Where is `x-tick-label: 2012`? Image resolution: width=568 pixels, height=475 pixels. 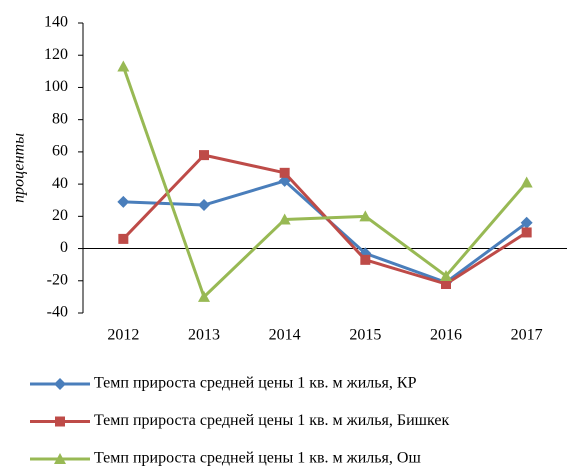 x-tick-label: 2012 is located at coordinates (123, 335).